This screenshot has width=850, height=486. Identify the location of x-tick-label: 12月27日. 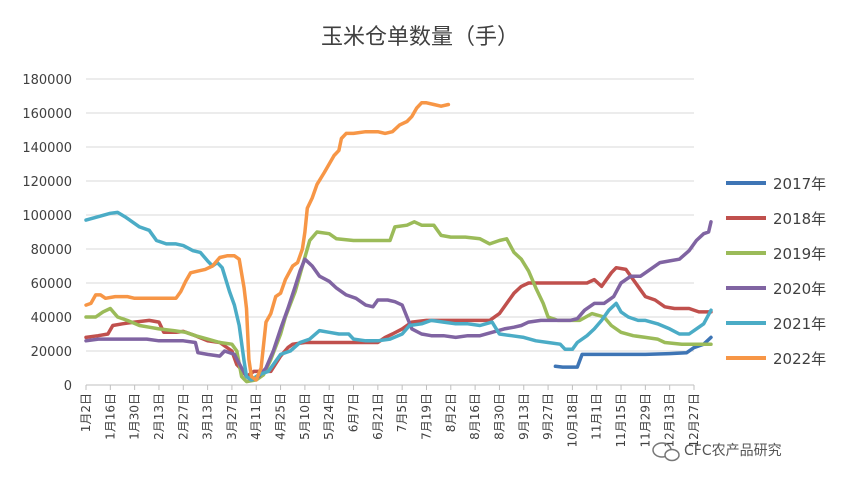
(694, 420).